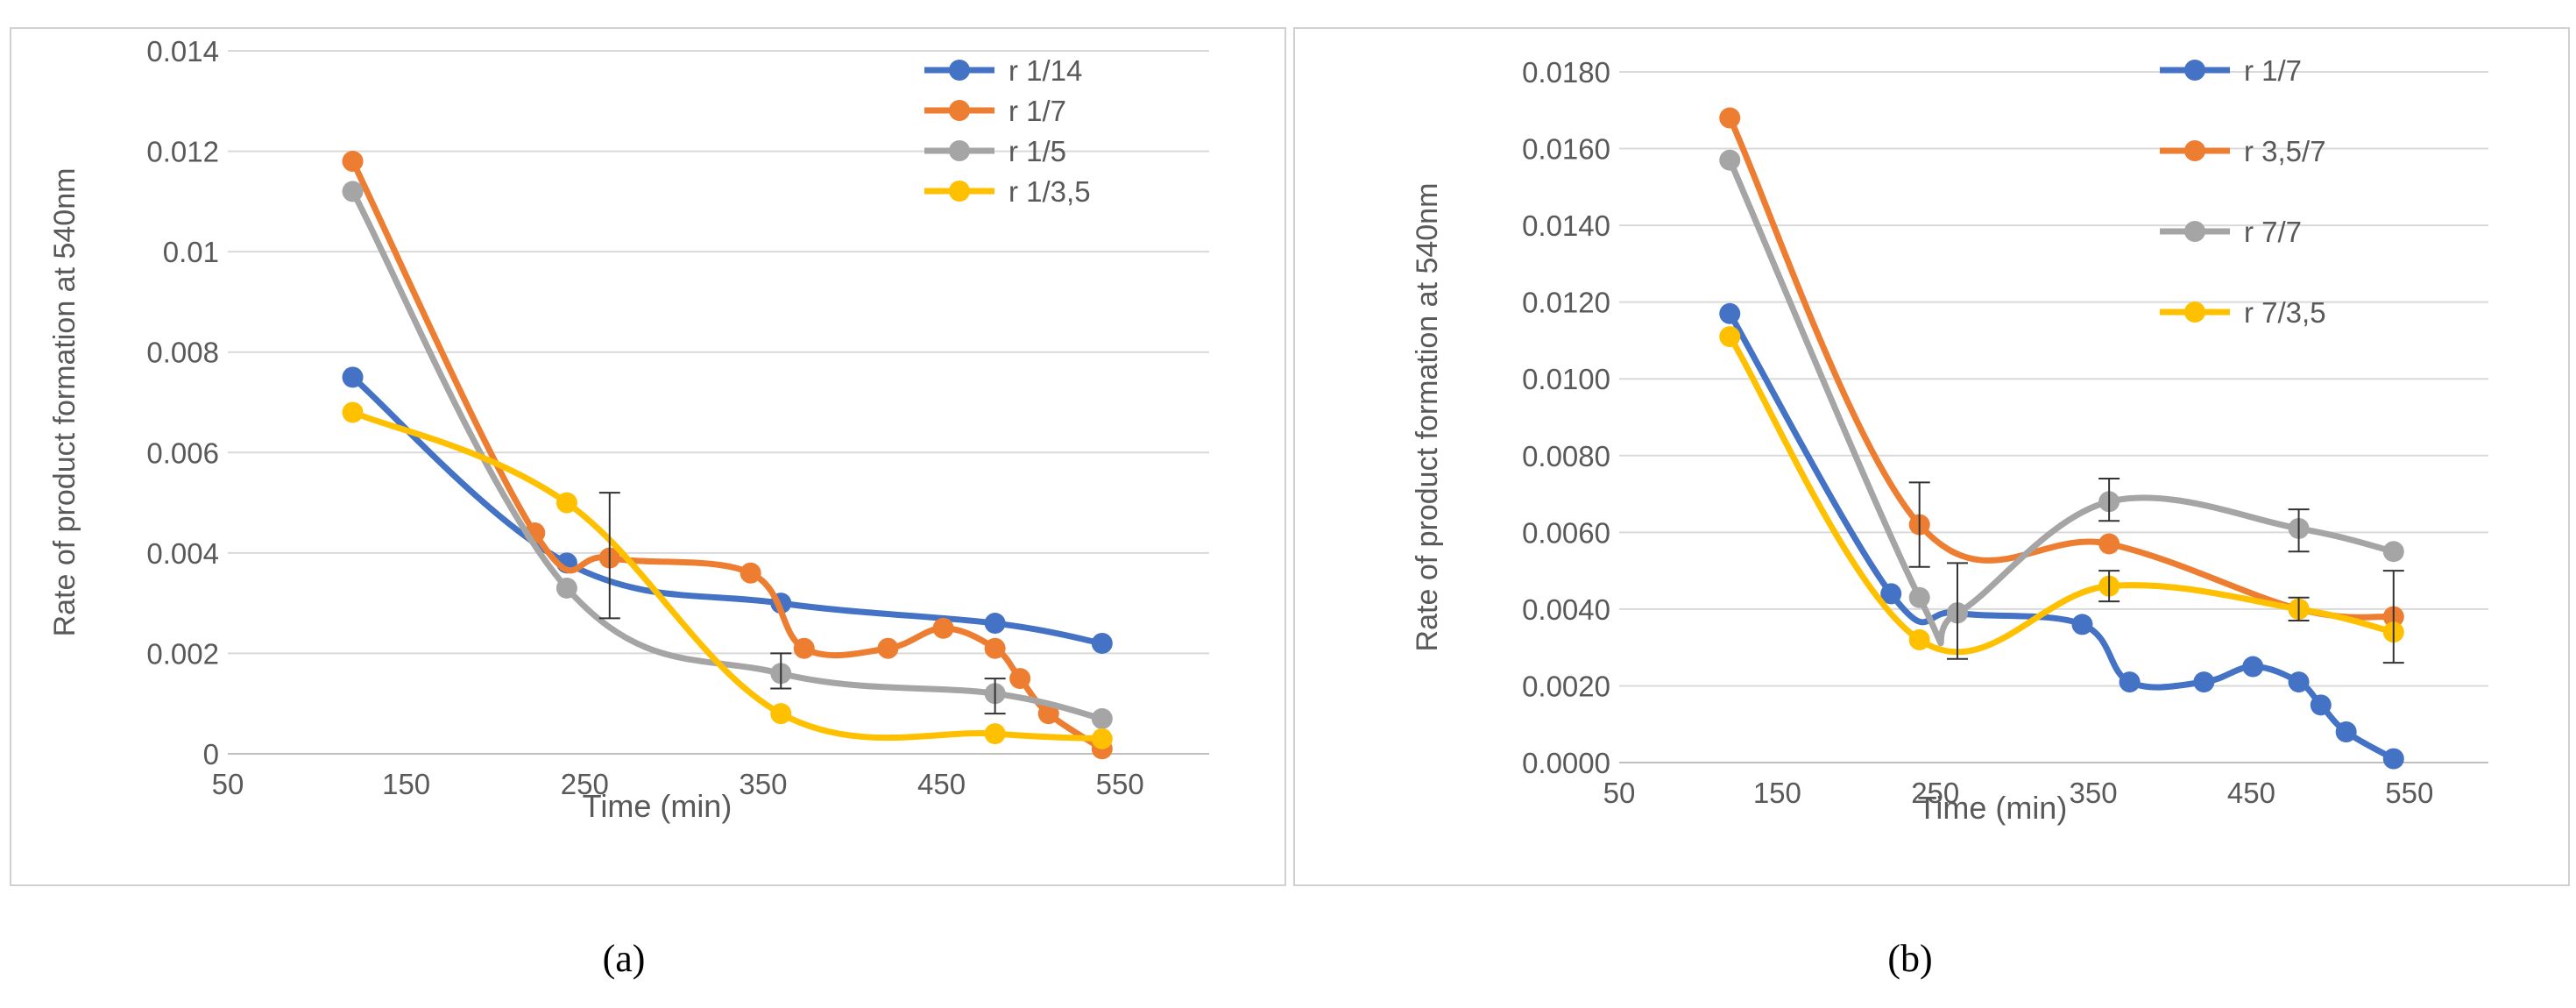  What do you see at coordinates (2094, 793) in the screenshot?
I see `chart-b-x-tick-label: 350` at bounding box center [2094, 793].